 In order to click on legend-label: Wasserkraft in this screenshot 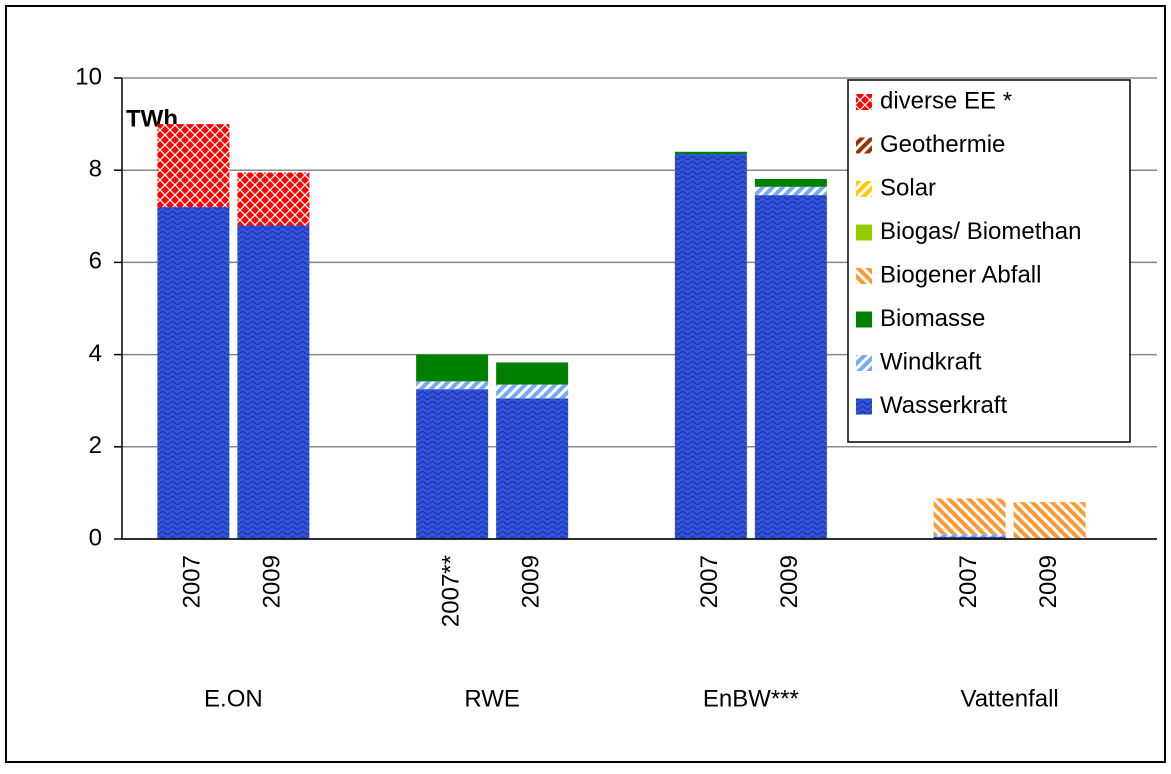, I will do `click(943, 405)`.